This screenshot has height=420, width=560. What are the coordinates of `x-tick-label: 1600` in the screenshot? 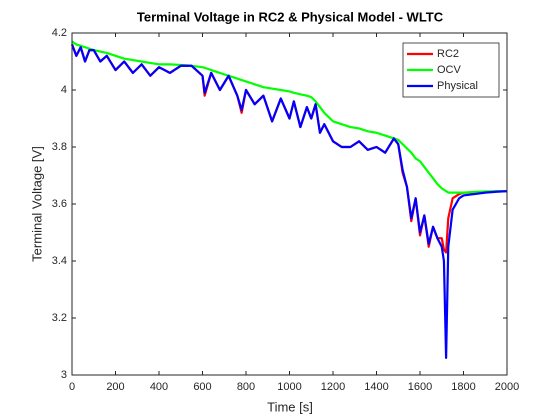 It's located at (420, 387).